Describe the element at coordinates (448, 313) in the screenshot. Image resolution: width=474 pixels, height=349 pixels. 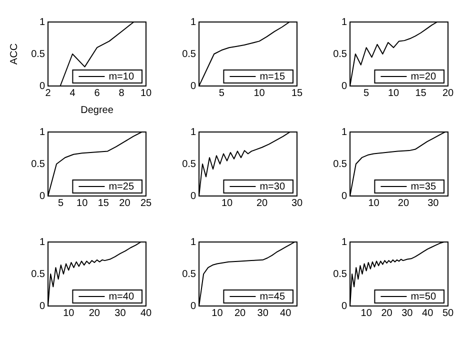
I see `x-tick-label: 50` at that location.